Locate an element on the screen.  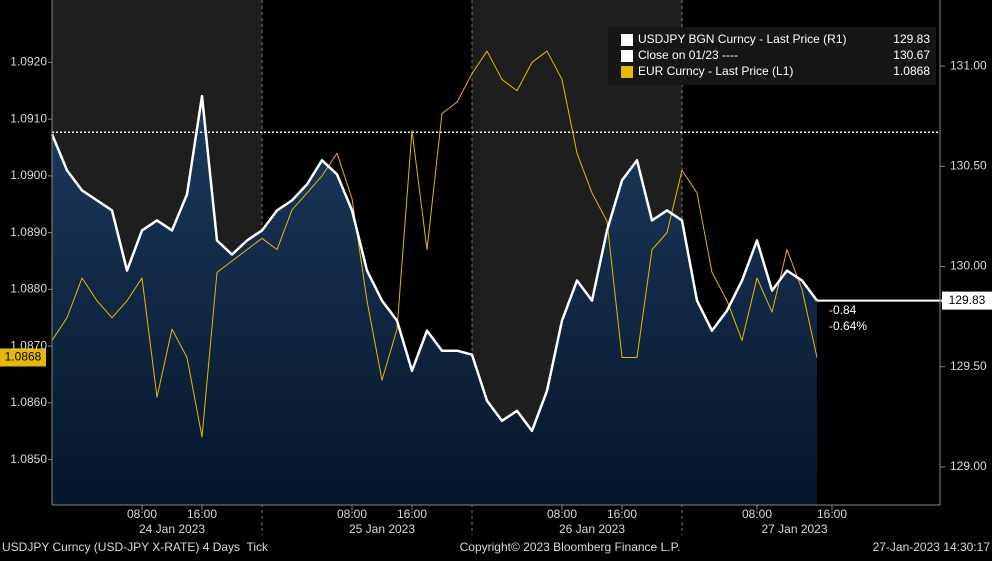
y-tick-label: 1.0900 is located at coordinates (28, 175).